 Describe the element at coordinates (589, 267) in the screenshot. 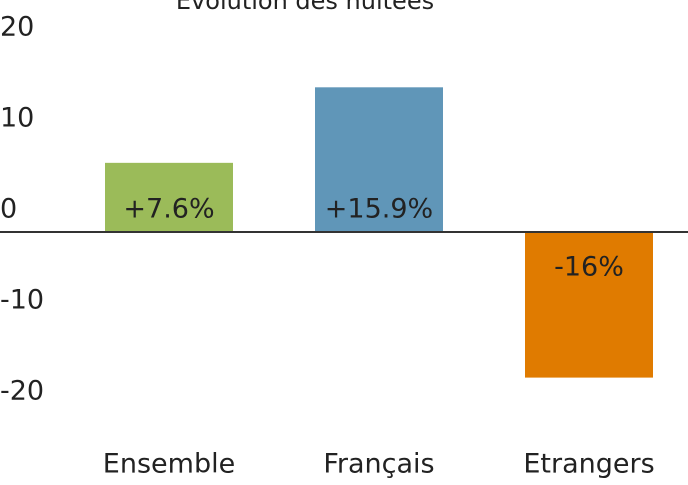

I see `value-label: -16%` at that location.